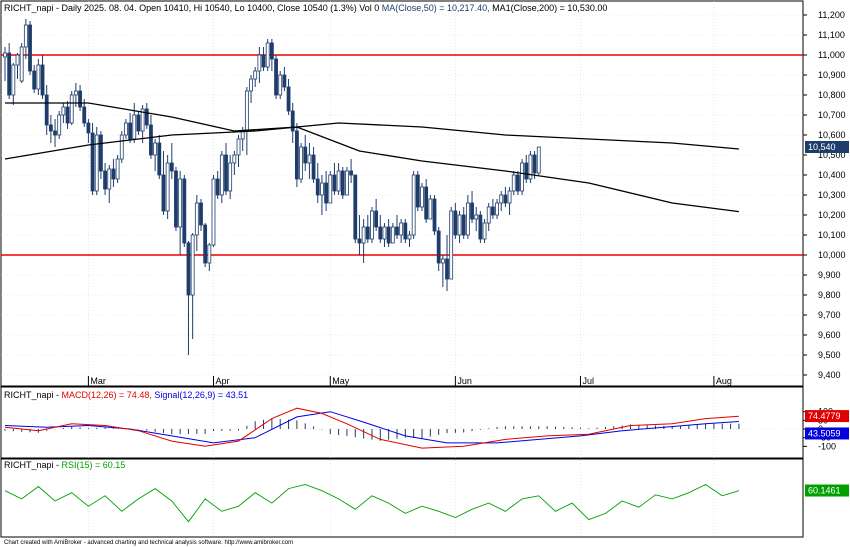  Describe the element at coordinates (824, 416) in the screenshot. I see `macd-value-tag: 74.4779` at that location.